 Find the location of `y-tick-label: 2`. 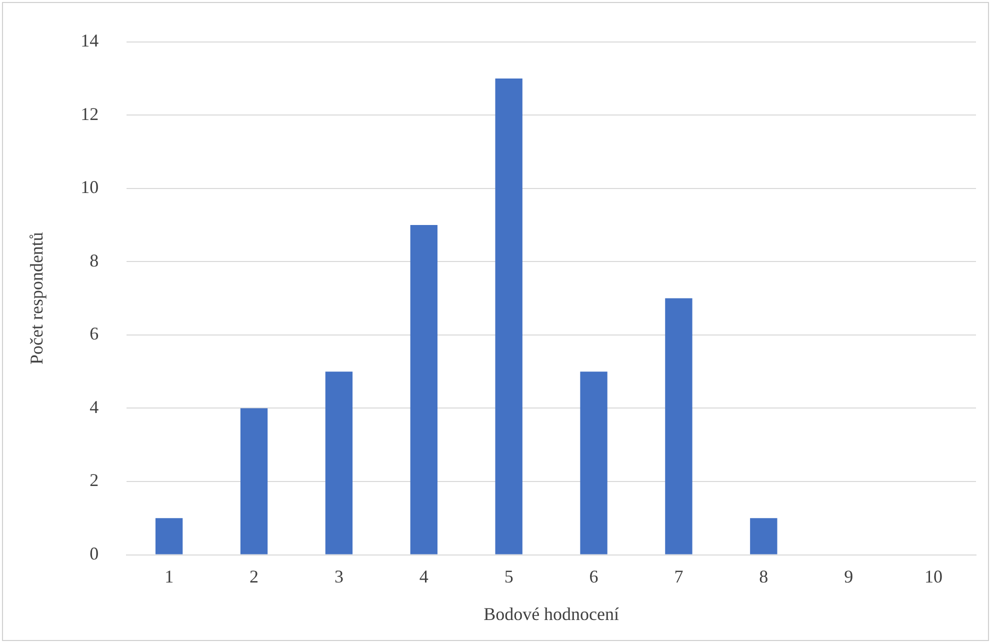

y-tick-label: 2 is located at coordinates (94, 480).